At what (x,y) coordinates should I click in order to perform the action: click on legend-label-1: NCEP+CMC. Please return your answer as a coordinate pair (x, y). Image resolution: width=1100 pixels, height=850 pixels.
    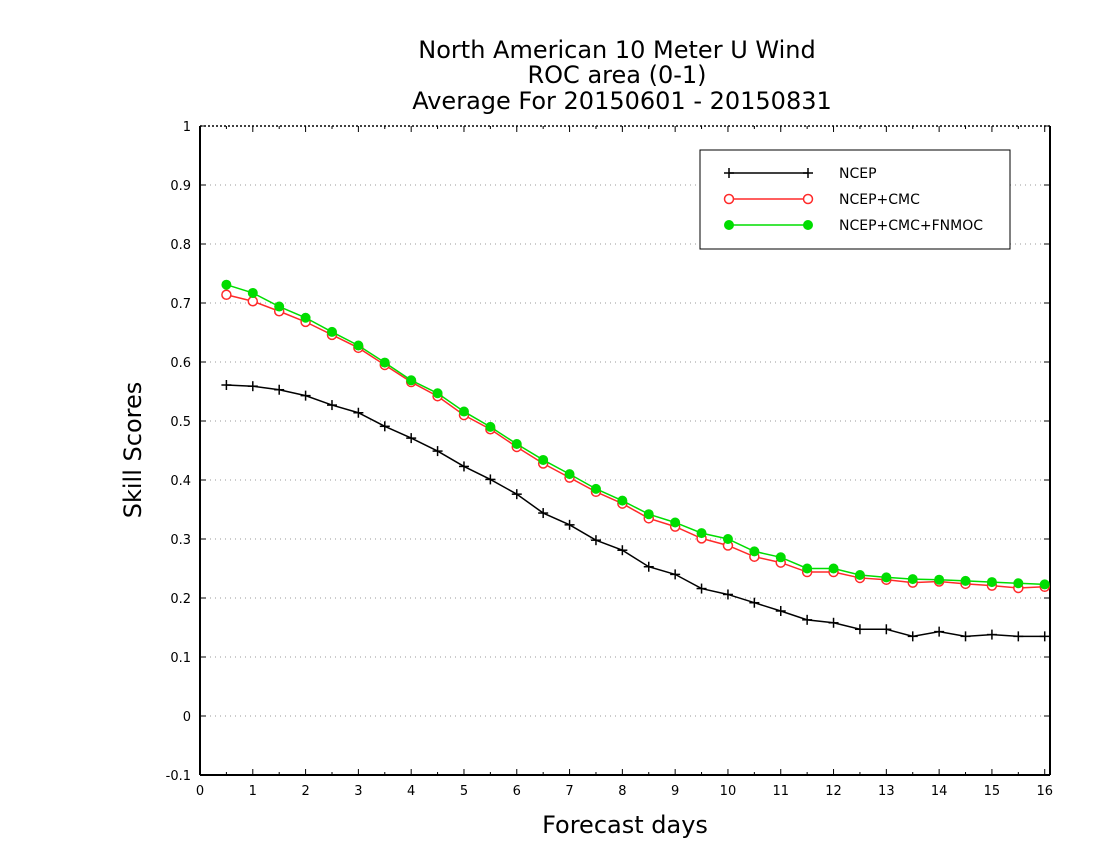
    Looking at the image, I should click on (879, 200).